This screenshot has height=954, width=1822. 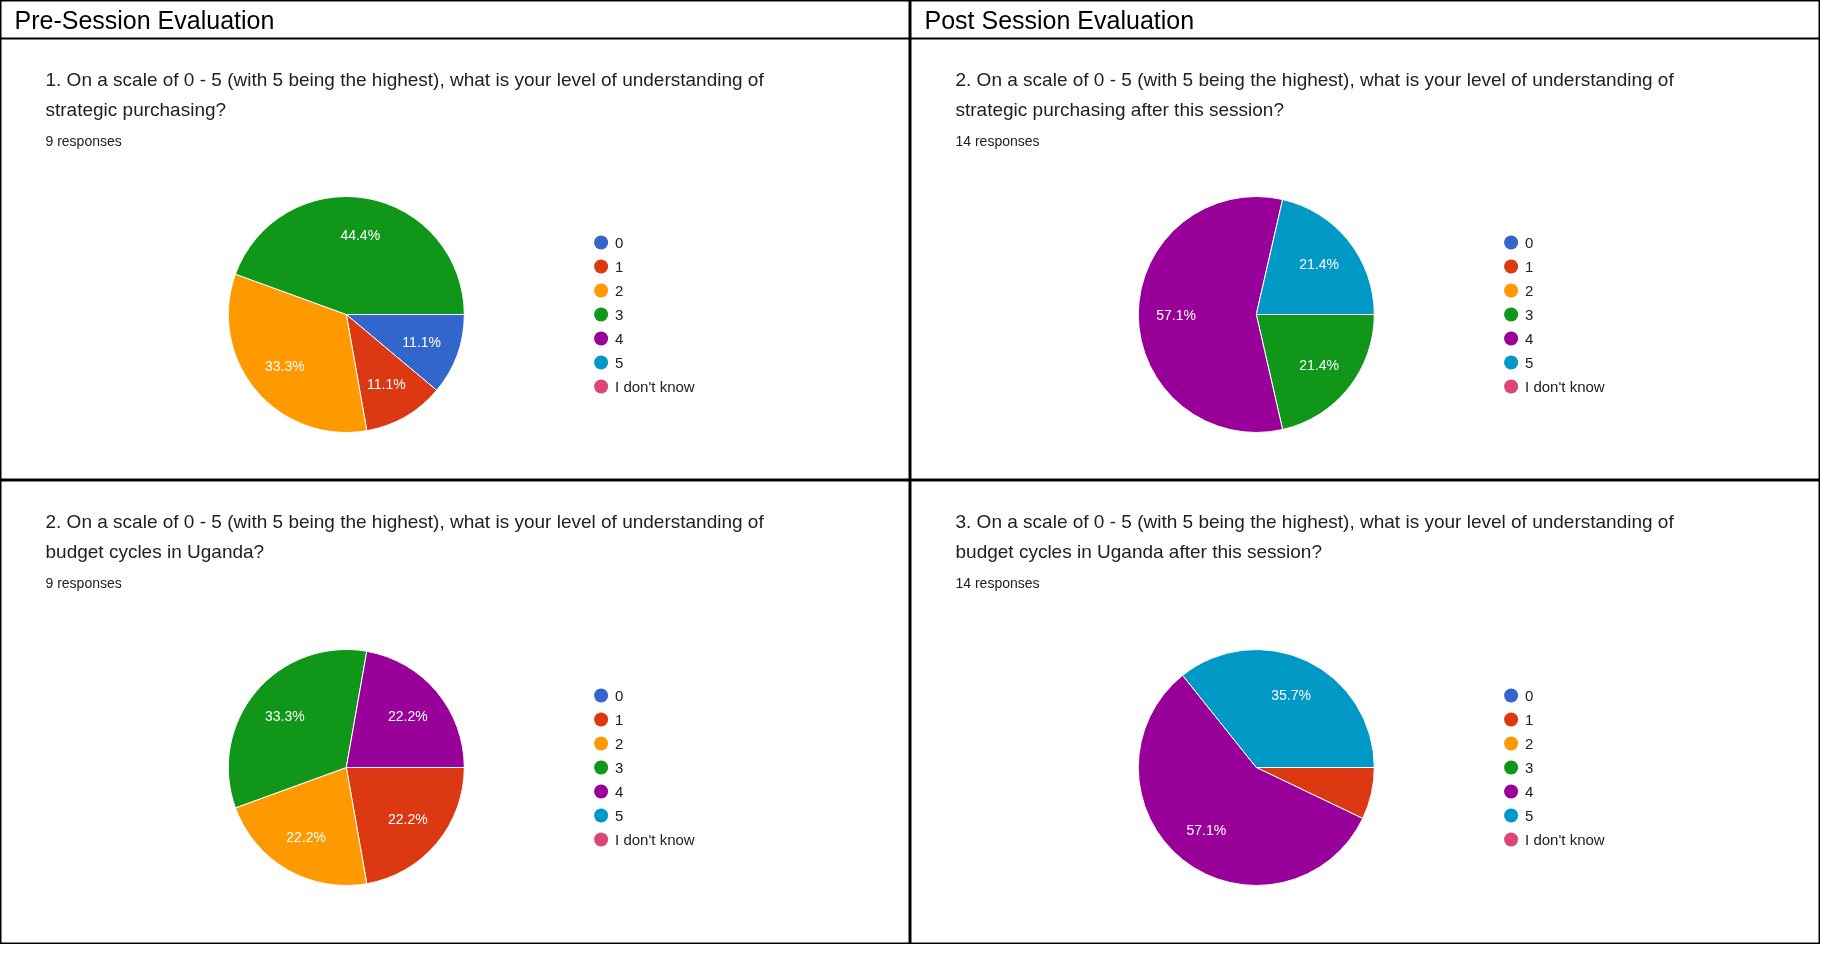 What do you see at coordinates (1291, 695) in the screenshot?
I see `data-label: 35.7%` at bounding box center [1291, 695].